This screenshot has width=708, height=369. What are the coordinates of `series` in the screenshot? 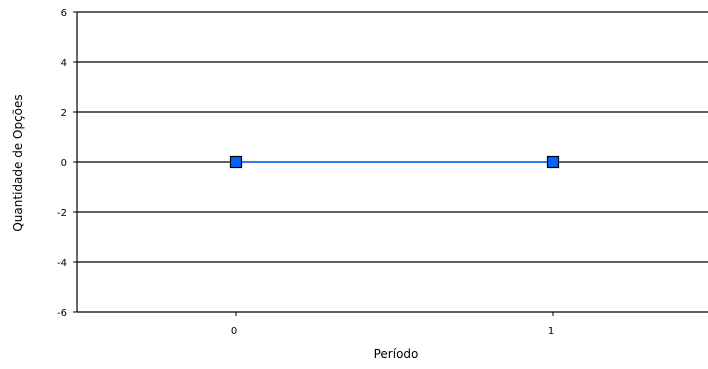 It's located at (394, 162).